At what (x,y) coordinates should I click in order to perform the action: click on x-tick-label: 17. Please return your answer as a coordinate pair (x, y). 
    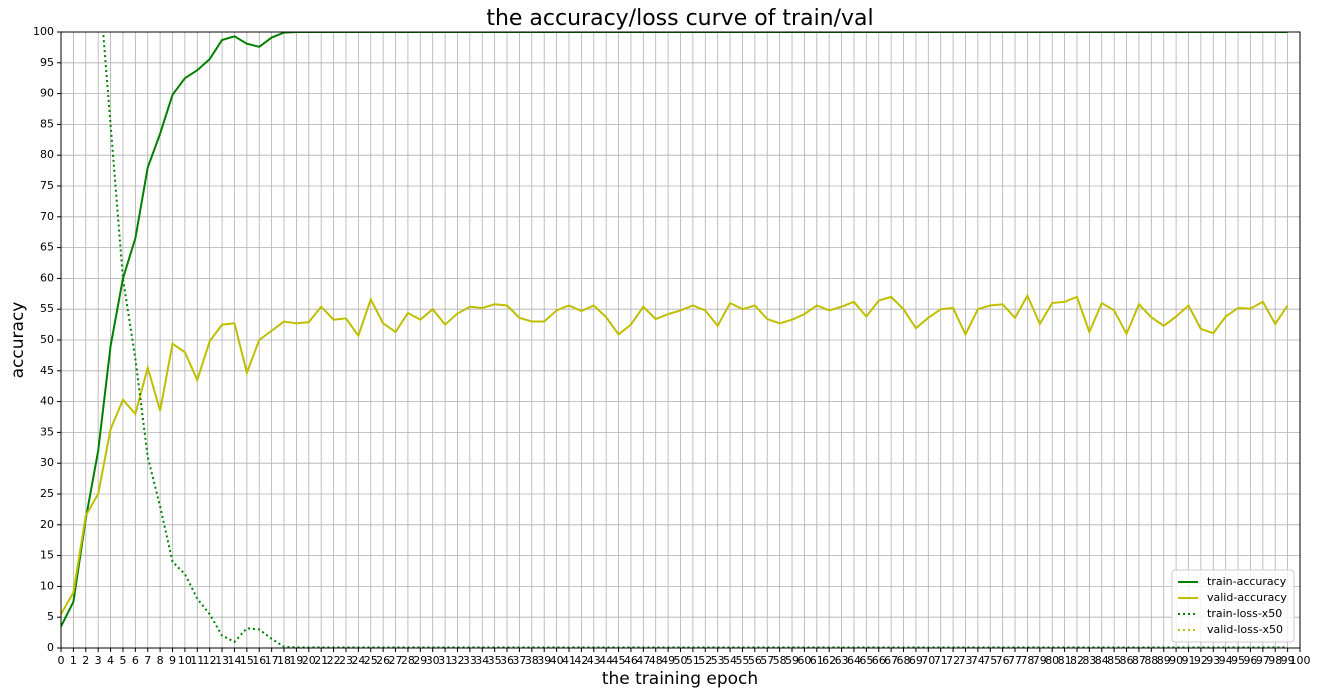
    Looking at the image, I should click on (272, 660).